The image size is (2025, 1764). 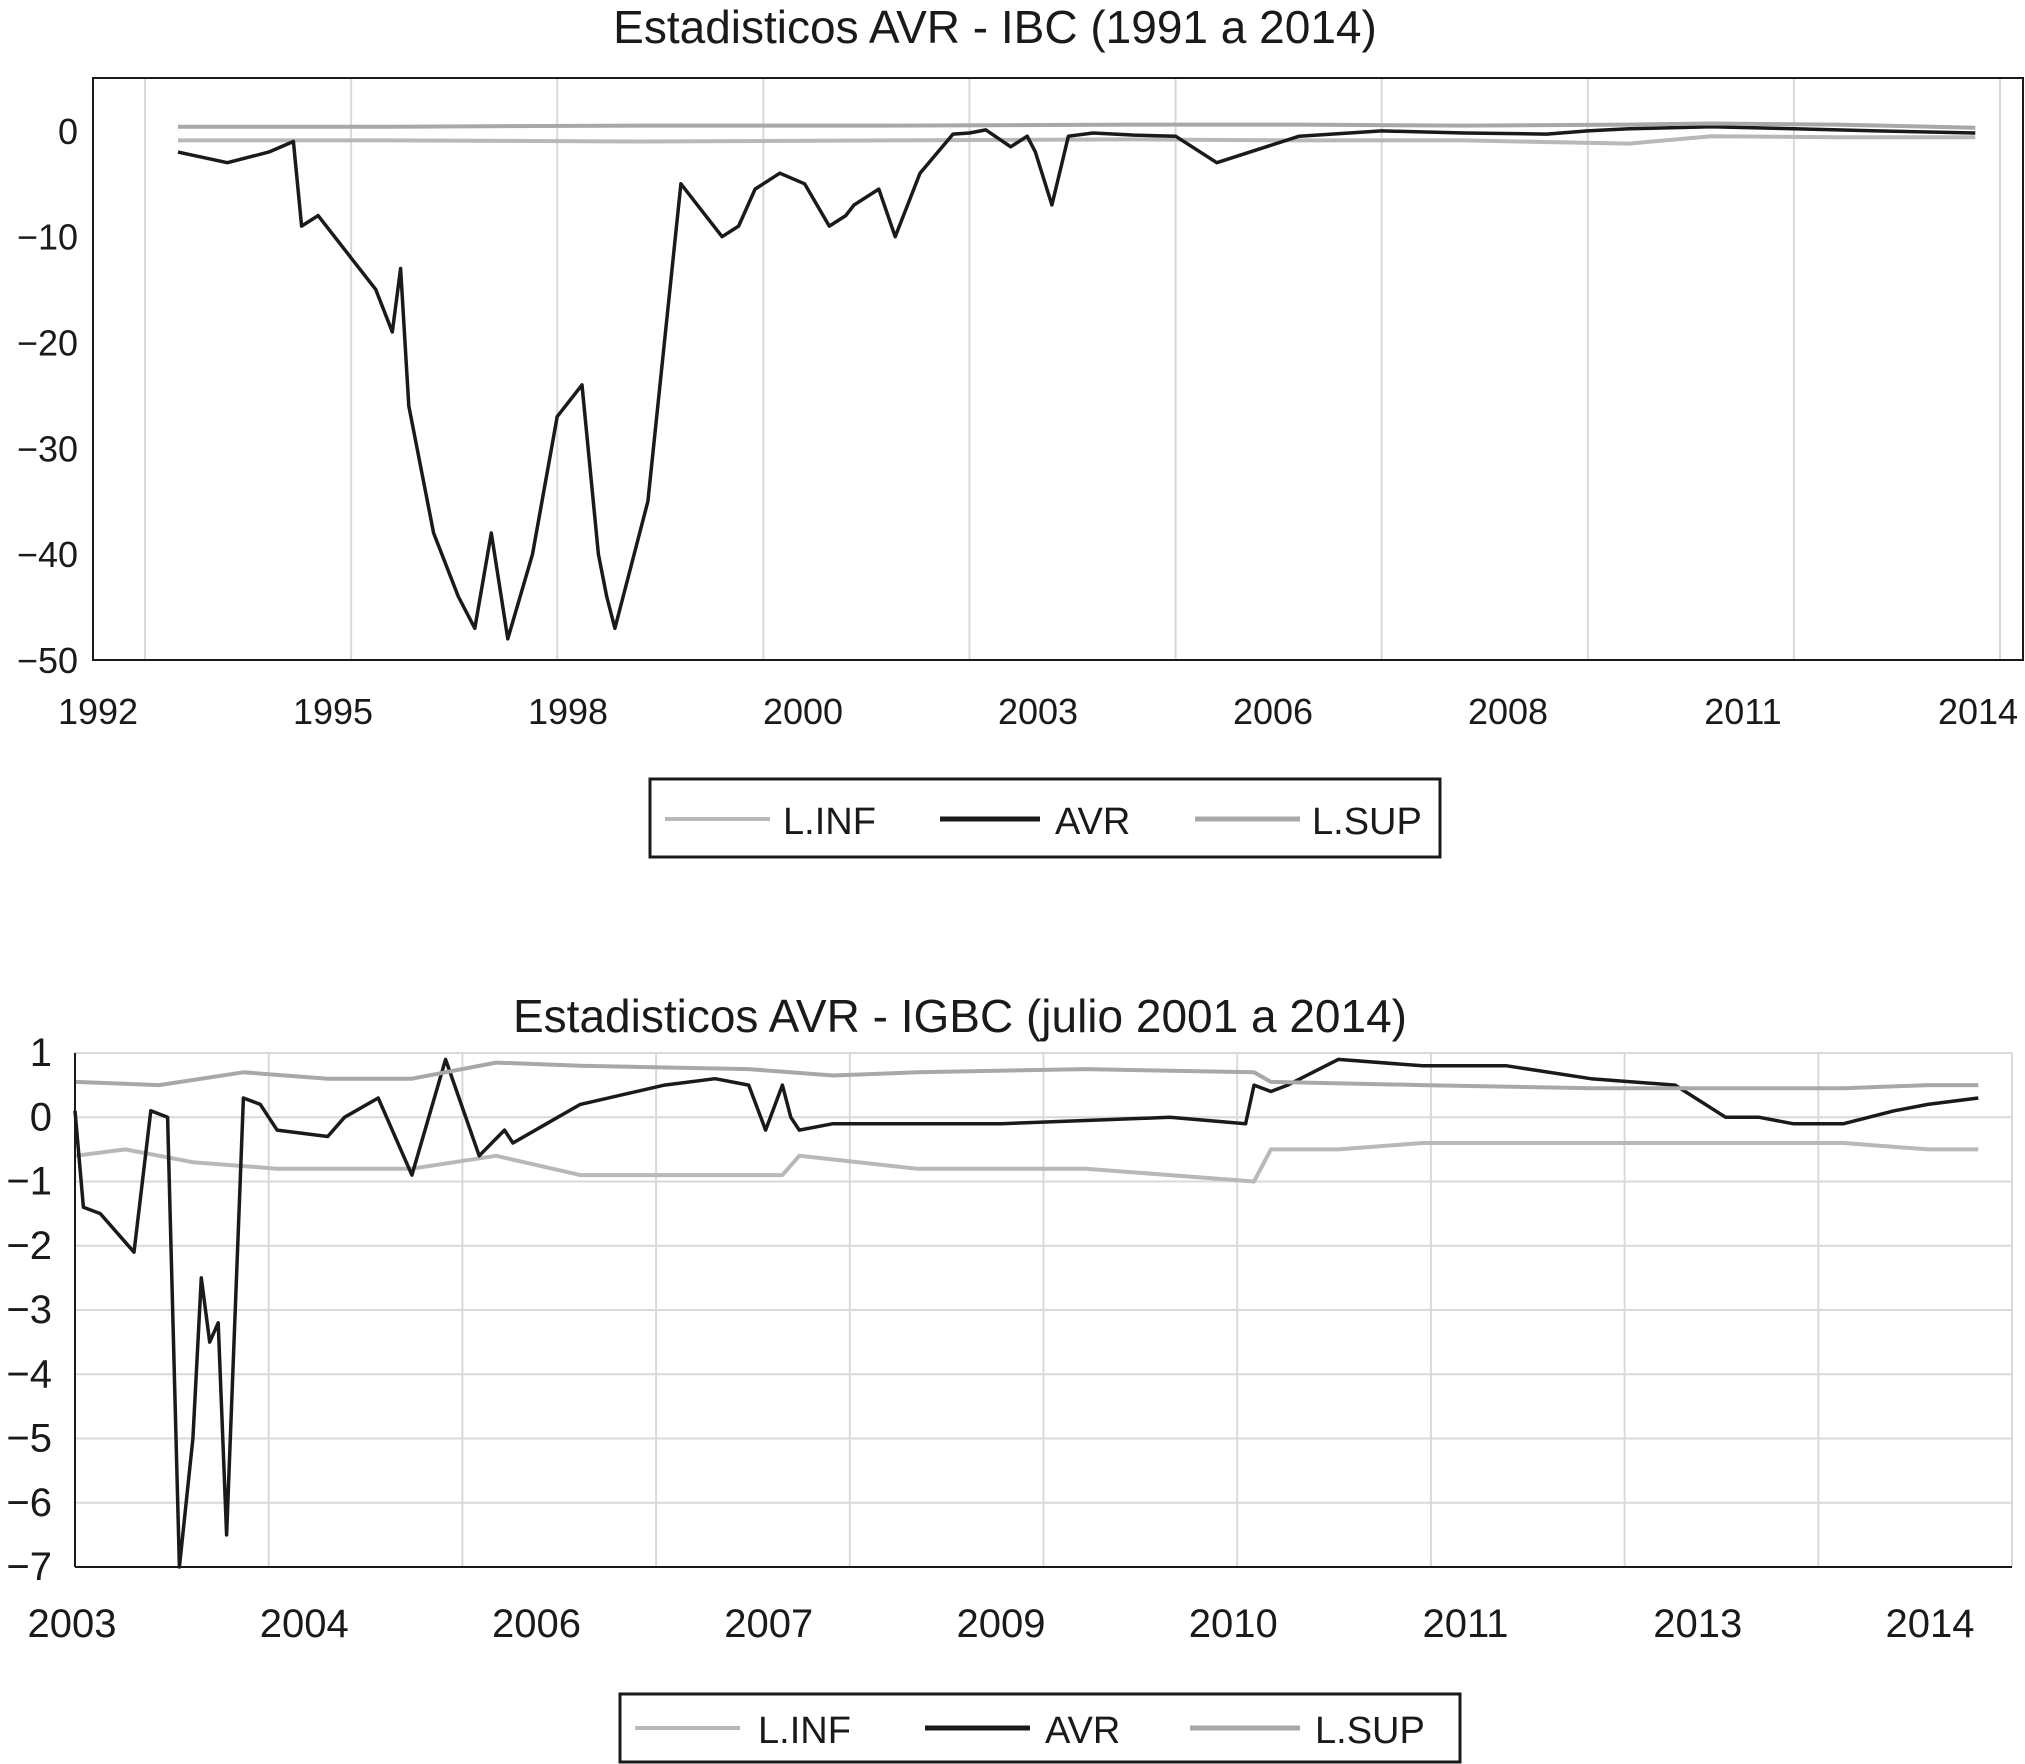 I want to click on y-tick-label: −1, so click(x=29, y=1182).